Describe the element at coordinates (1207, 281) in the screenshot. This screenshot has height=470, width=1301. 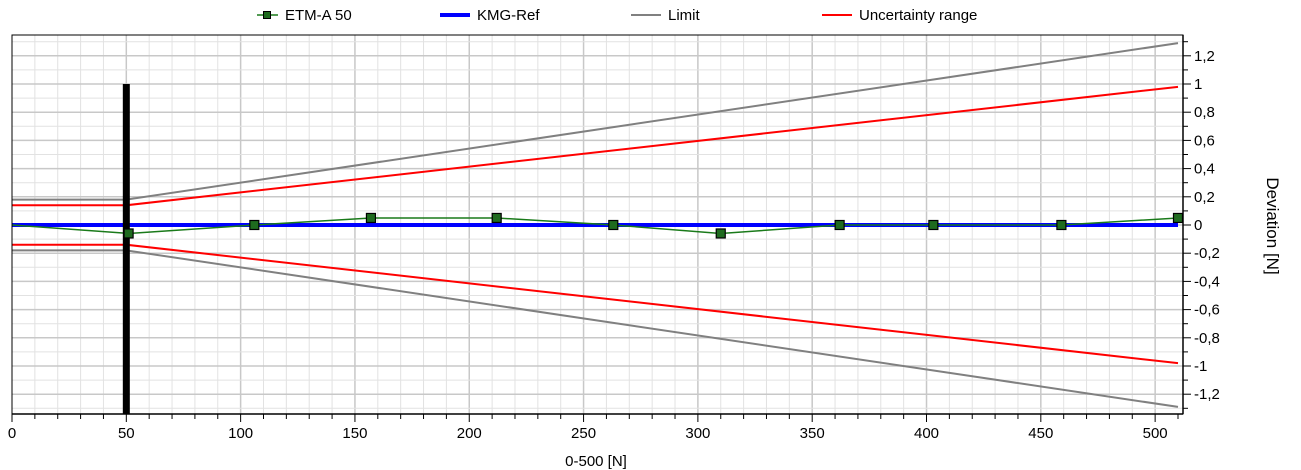
I see `y-tick-label: -0,4` at that location.